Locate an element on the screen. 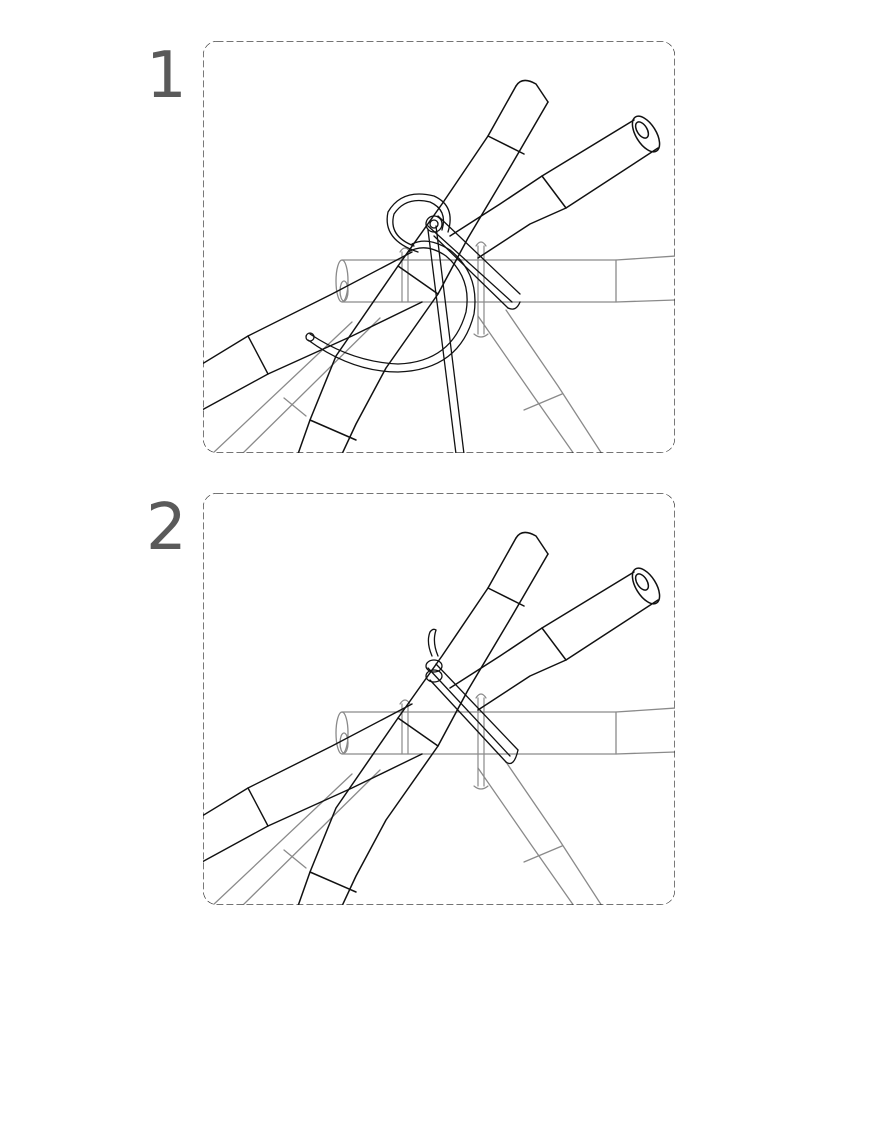 Image resolution: width=885 pixels, height=1141 pixels. rope is located at coordinates (413, 323).